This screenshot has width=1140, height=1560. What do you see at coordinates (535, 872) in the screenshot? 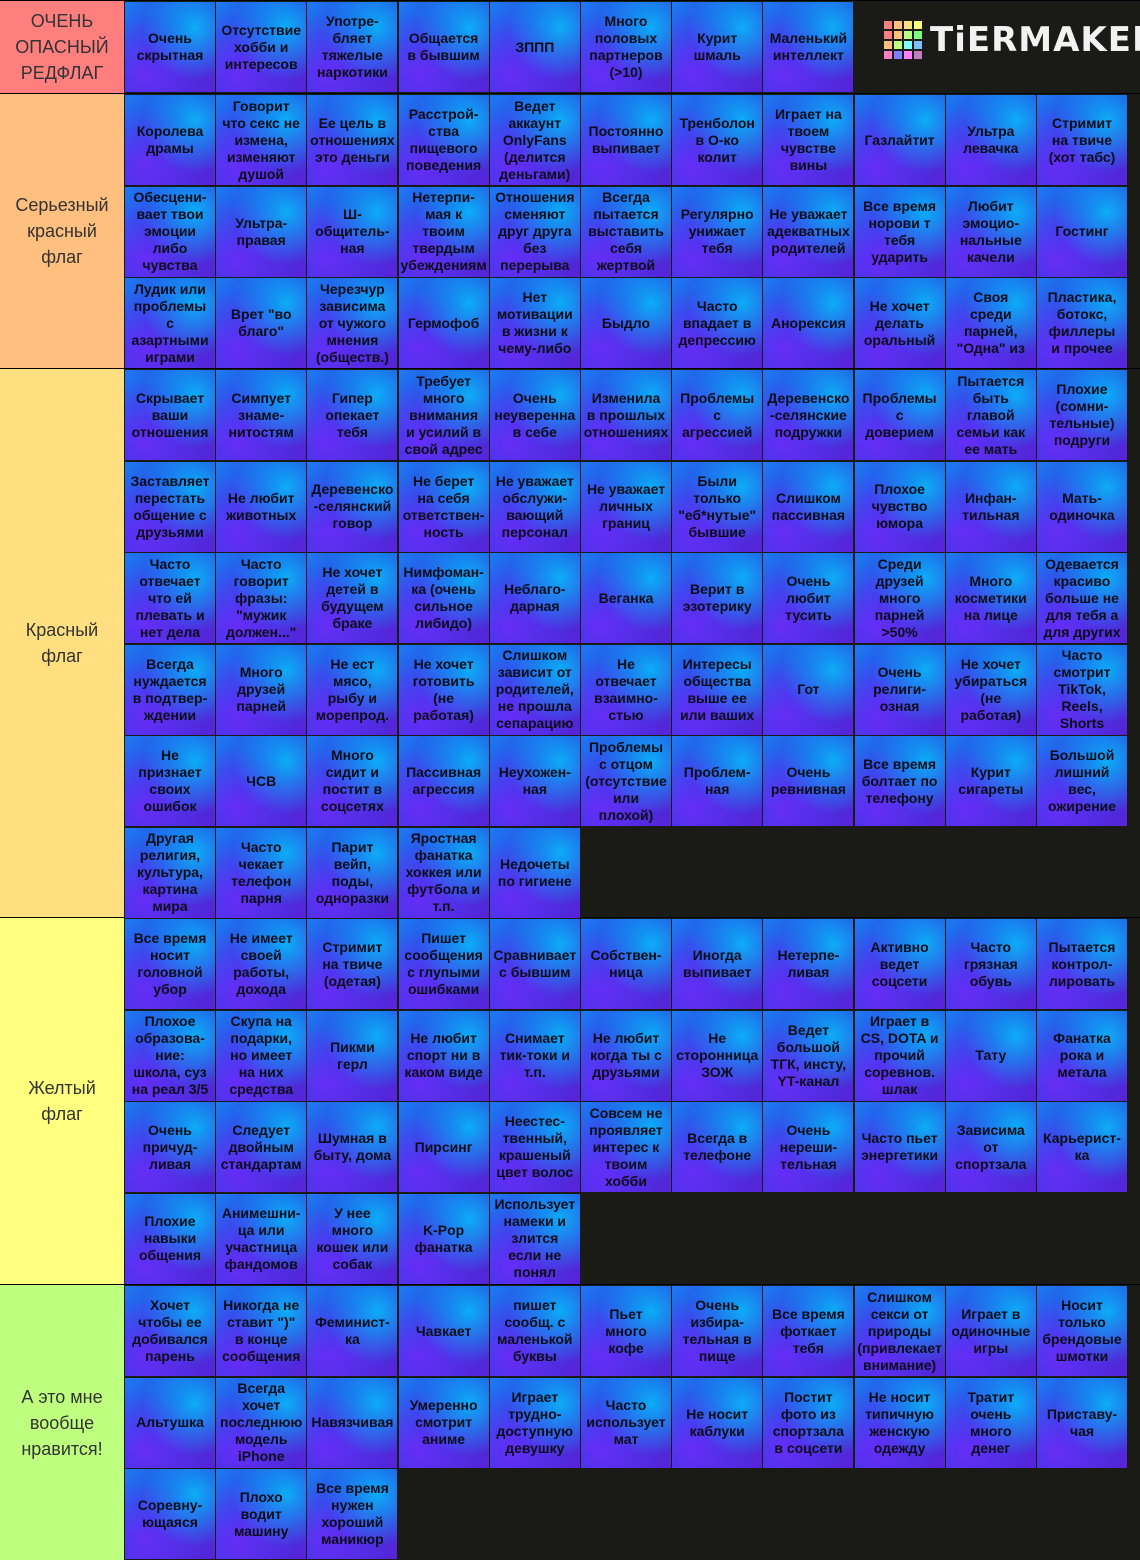
I see `tier-item: Недочеты по гигиене` at bounding box center [535, 872].